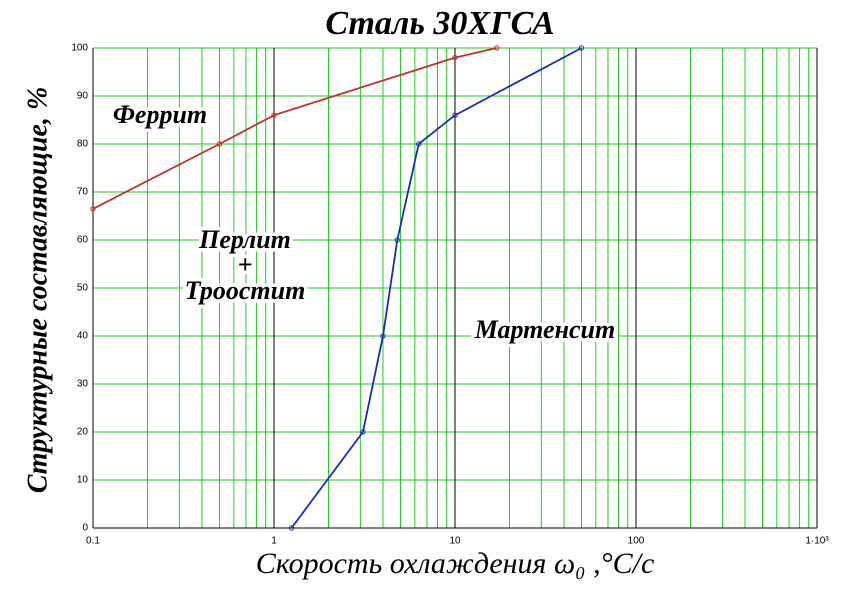 The width and height of the screenshot is (863, 596). I want to click on y-tick-label: 90, so click(83, 96).